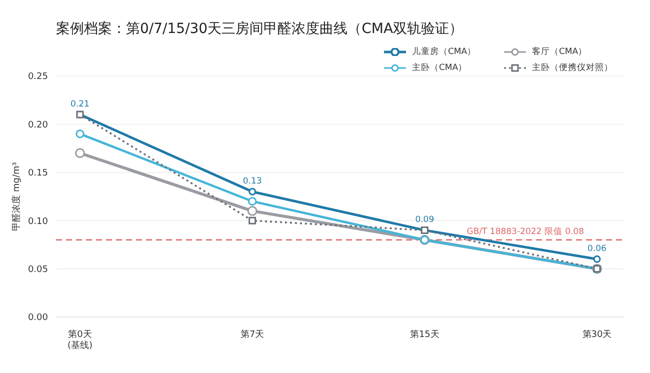  What do you see at coordinates (80, 105) in the screenshot?
I see `data-label: 0.21` at bounding box center [80, 105].